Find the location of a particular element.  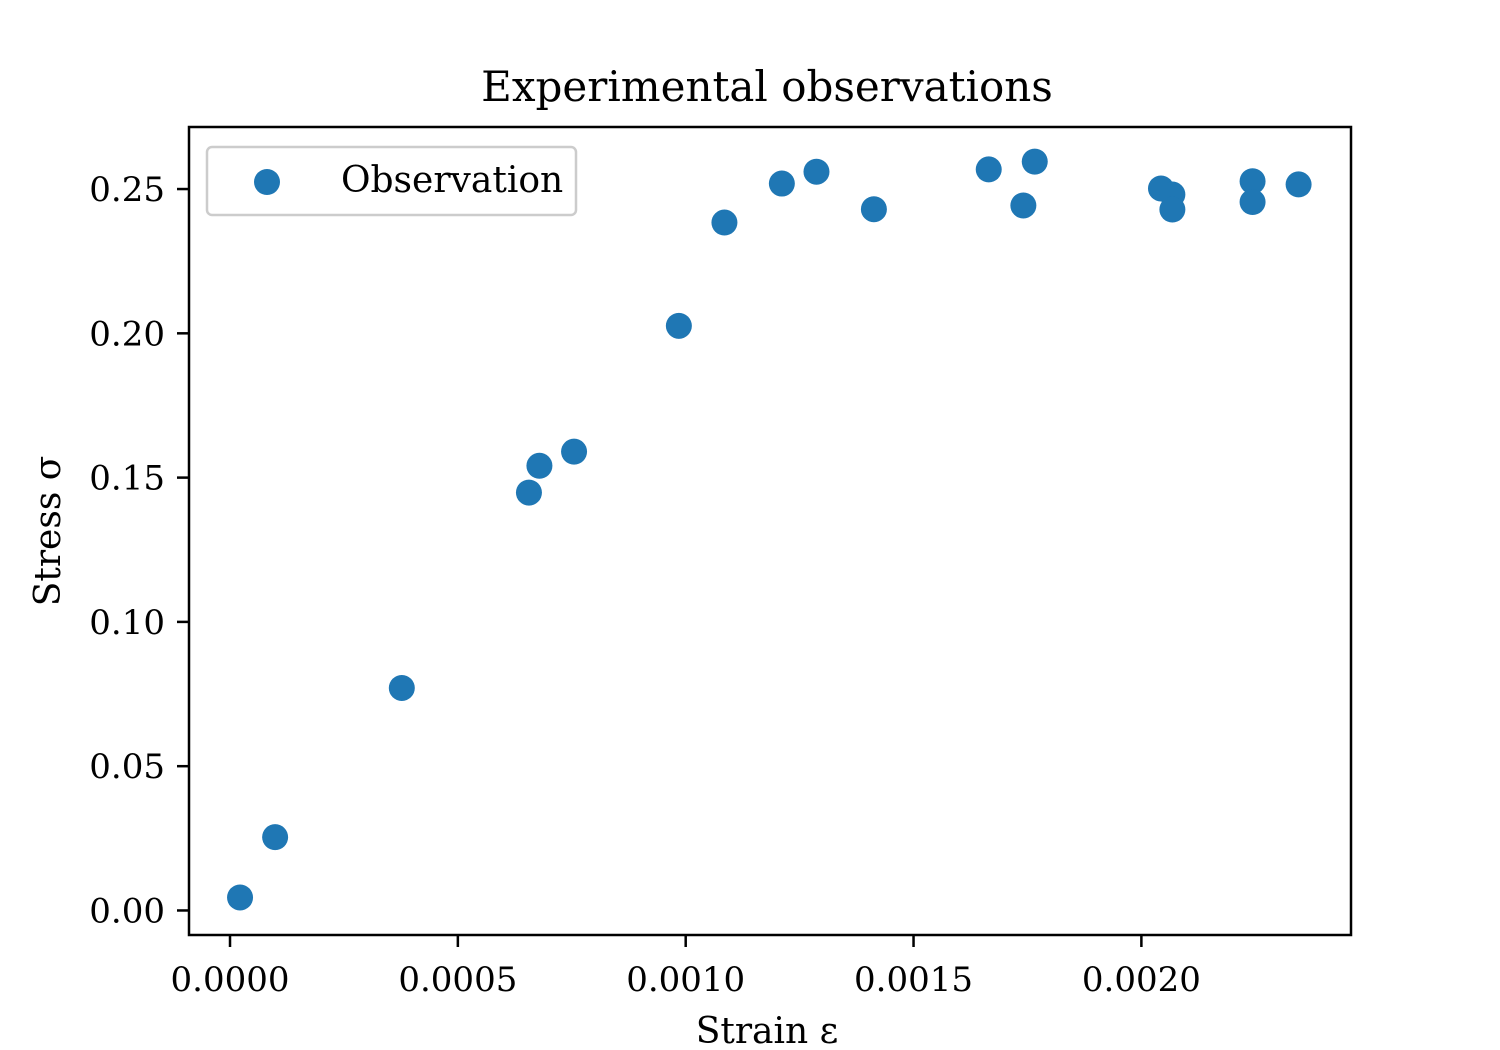

legend-label: Observation is located at coordinates (452, 180).